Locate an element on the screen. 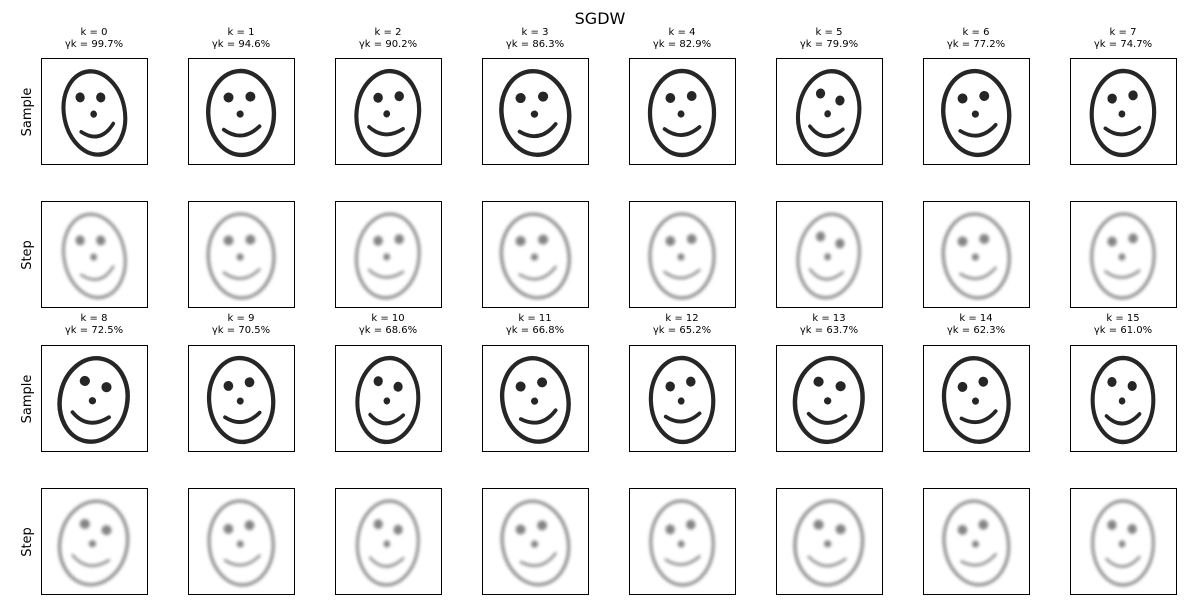 The width and height of the screenshot is (1200, 600). gamma-label: γk = 86.3% is located at coordinates (535, 44).